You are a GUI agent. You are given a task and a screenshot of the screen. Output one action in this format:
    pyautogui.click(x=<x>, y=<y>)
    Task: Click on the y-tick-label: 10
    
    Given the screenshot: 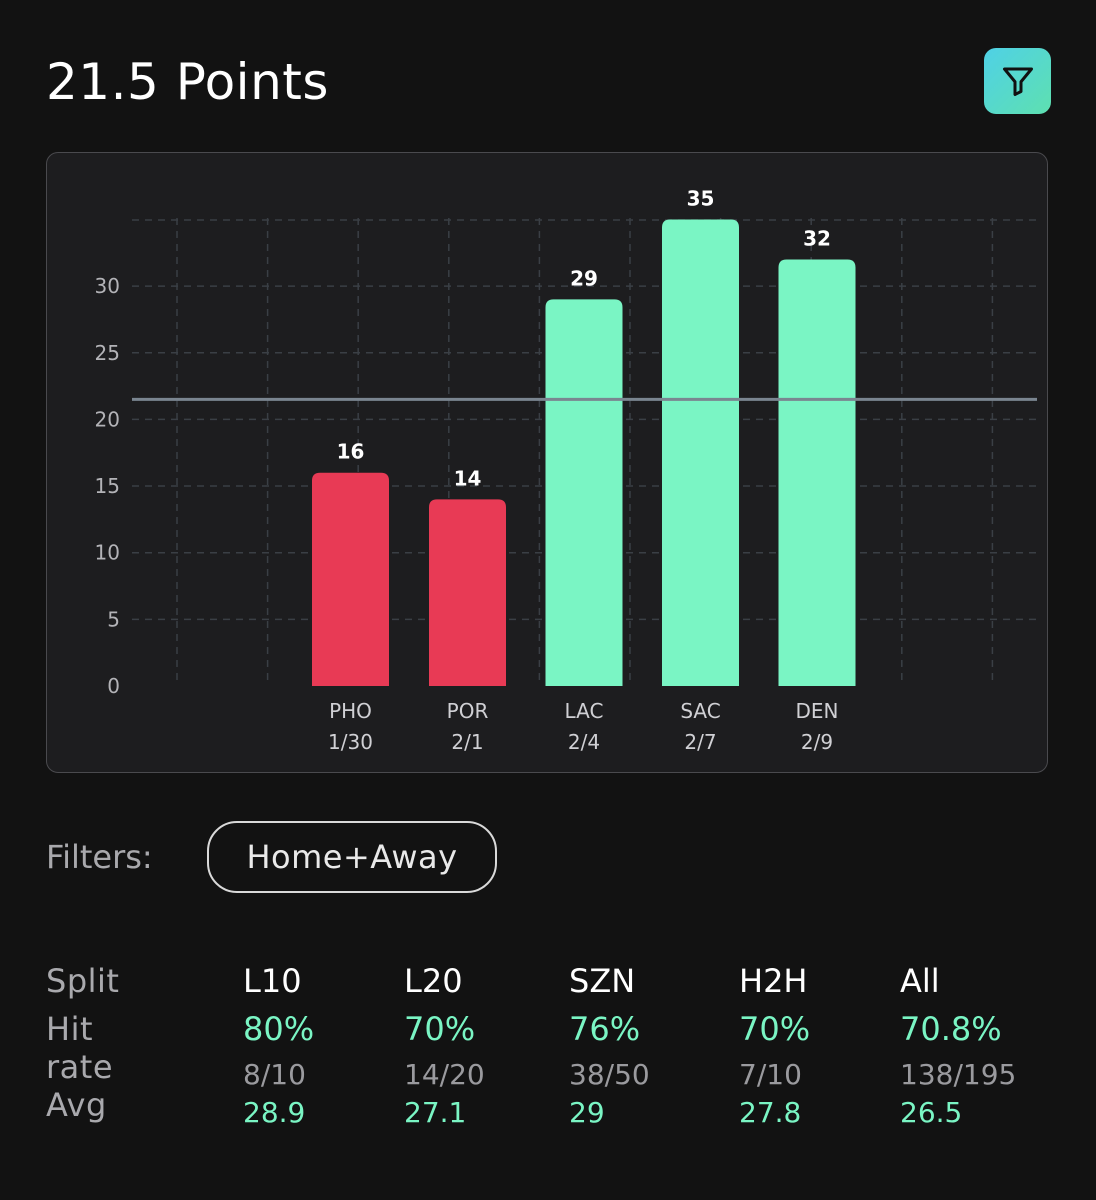 What is the action you would take?
    pyautogui.click(x=107, y=553)
    